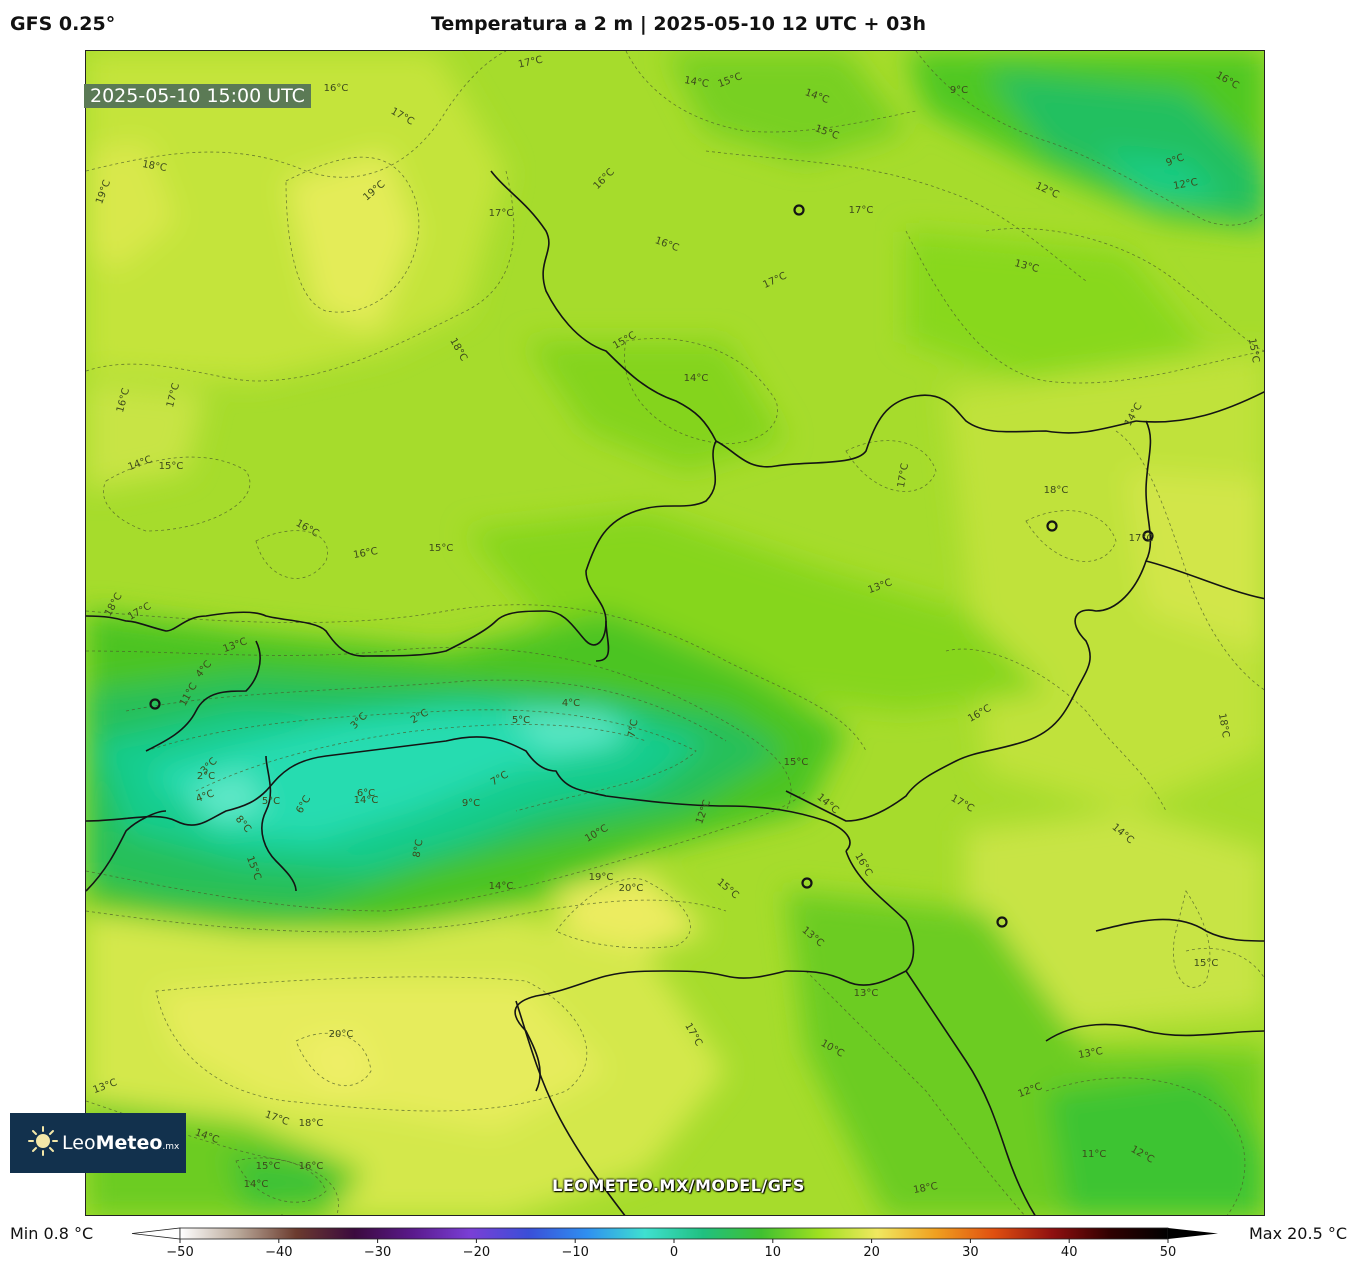 The width and height of the screenshot is (1357, 1263). Describe the element at coordinates (206, 776) in the screenshot. I see `contour-label: 2°C` at that location.